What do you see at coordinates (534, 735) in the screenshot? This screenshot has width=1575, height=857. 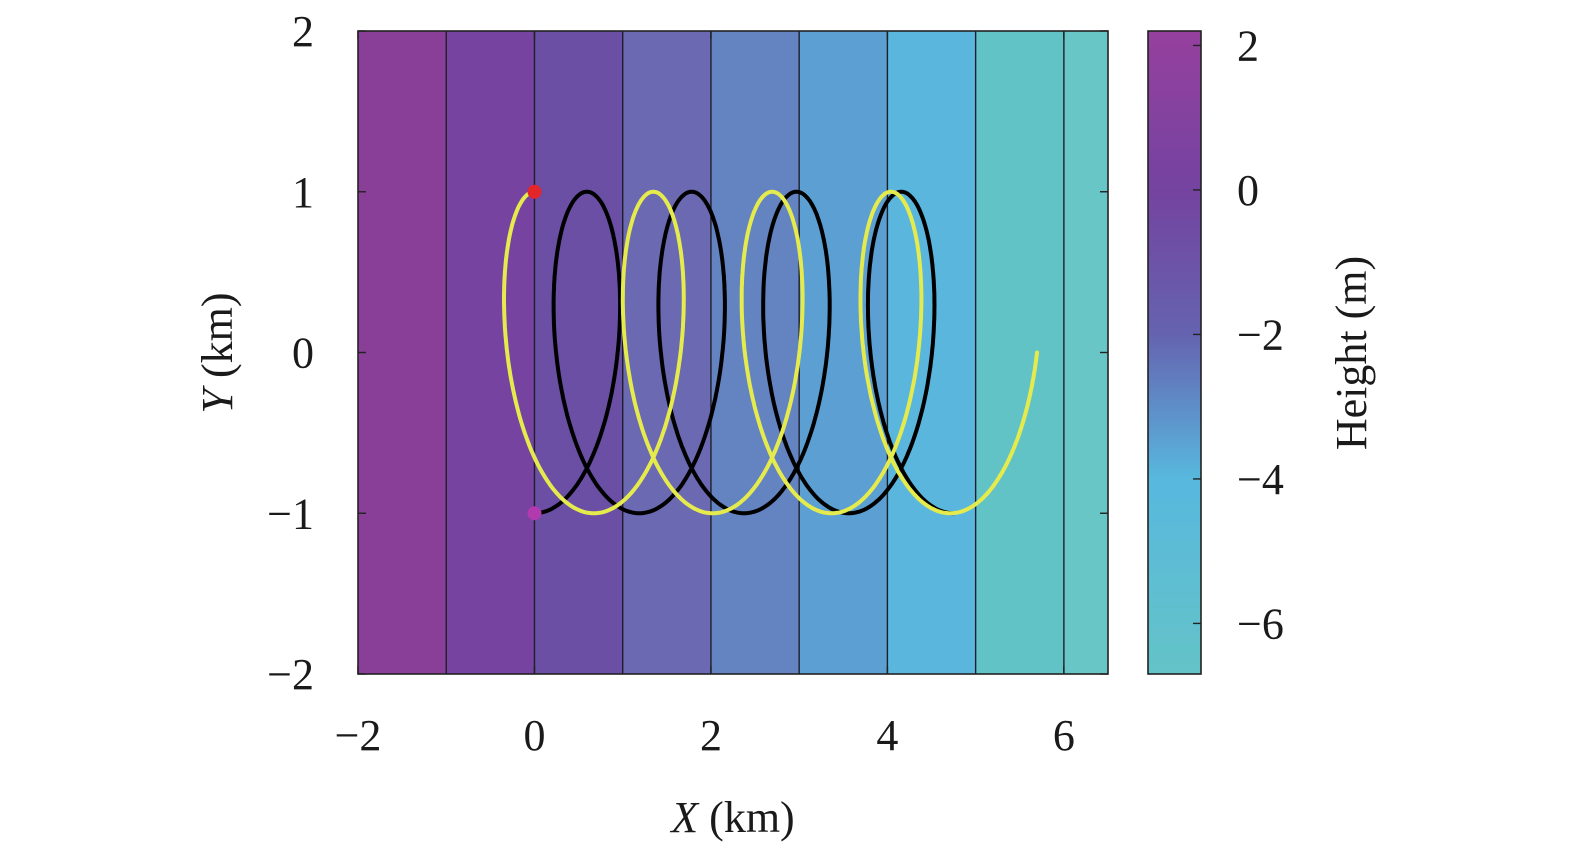 I see `x-tick-label: 0` at bounding box center [534, 735].